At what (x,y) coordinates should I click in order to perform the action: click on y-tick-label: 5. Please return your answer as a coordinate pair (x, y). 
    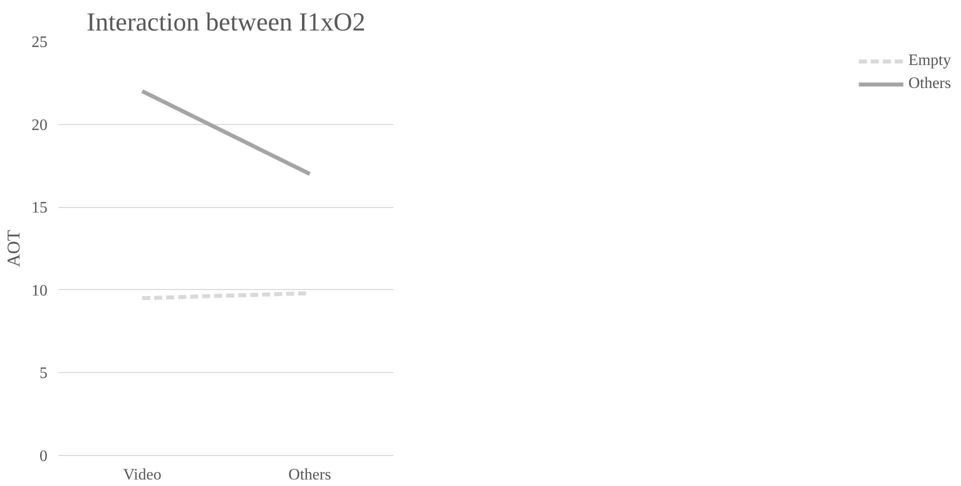
    Looking at the image, I should click on (44, 373).